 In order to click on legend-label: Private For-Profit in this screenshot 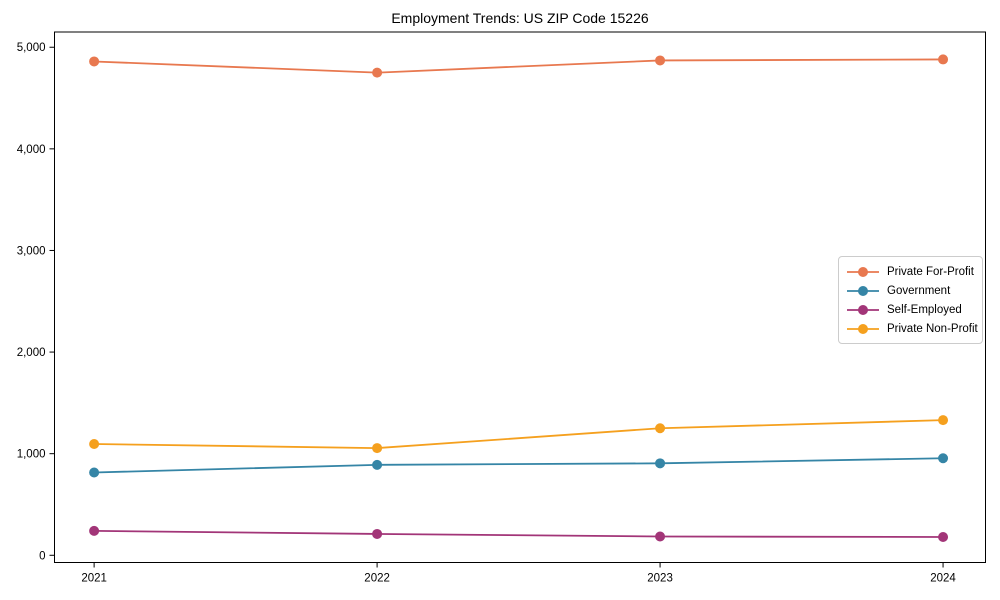, I will do `click(930, 271)`.